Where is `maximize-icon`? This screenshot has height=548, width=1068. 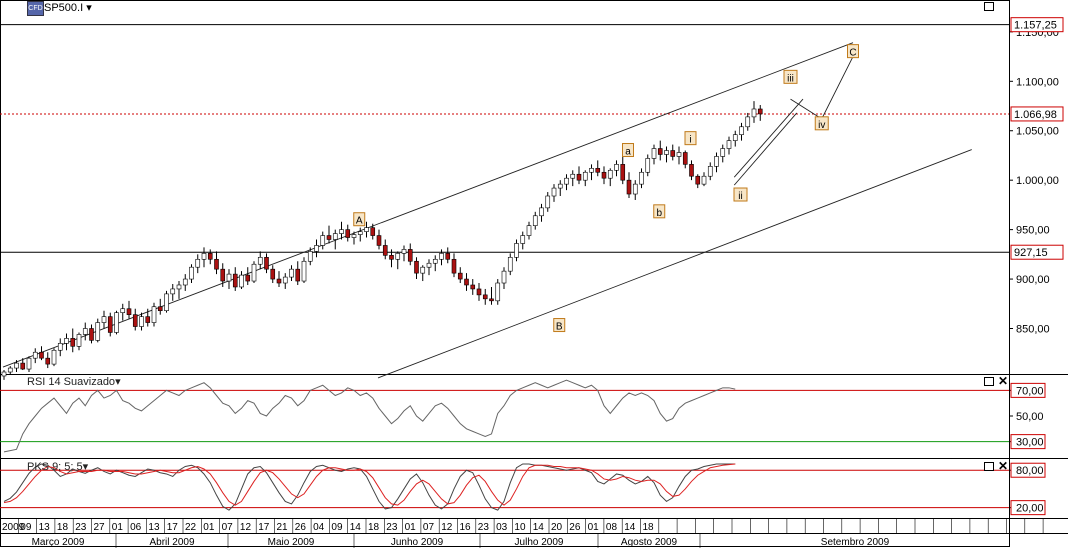
maximize-icon is located at coordinates (989, 6).